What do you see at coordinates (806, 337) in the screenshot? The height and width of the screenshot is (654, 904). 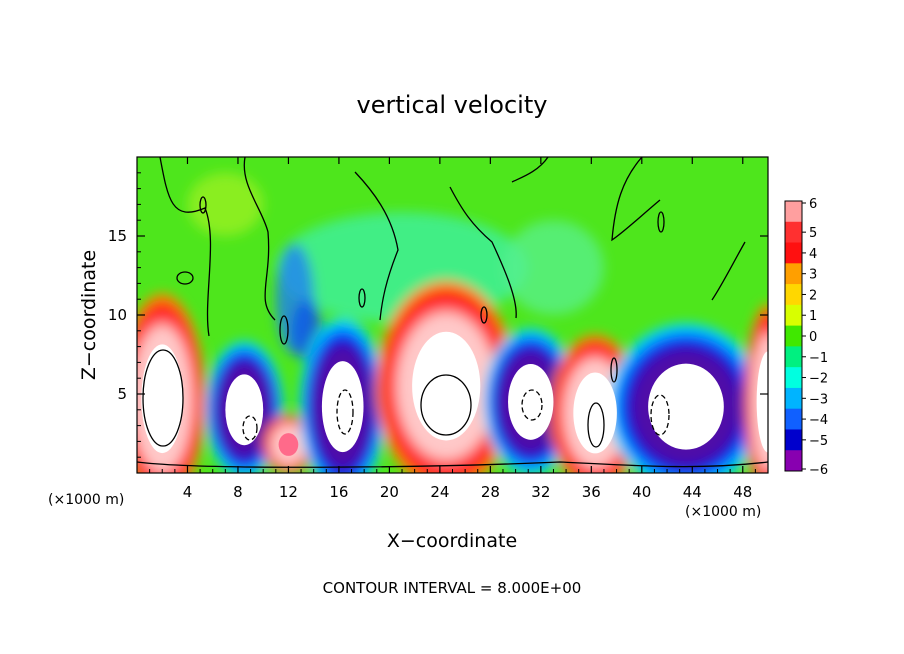 I see `colorbar: 6 5 4 3 2 1 0 −1 −2 −3 −4 −5 −6` at bounding box center [806, 337].